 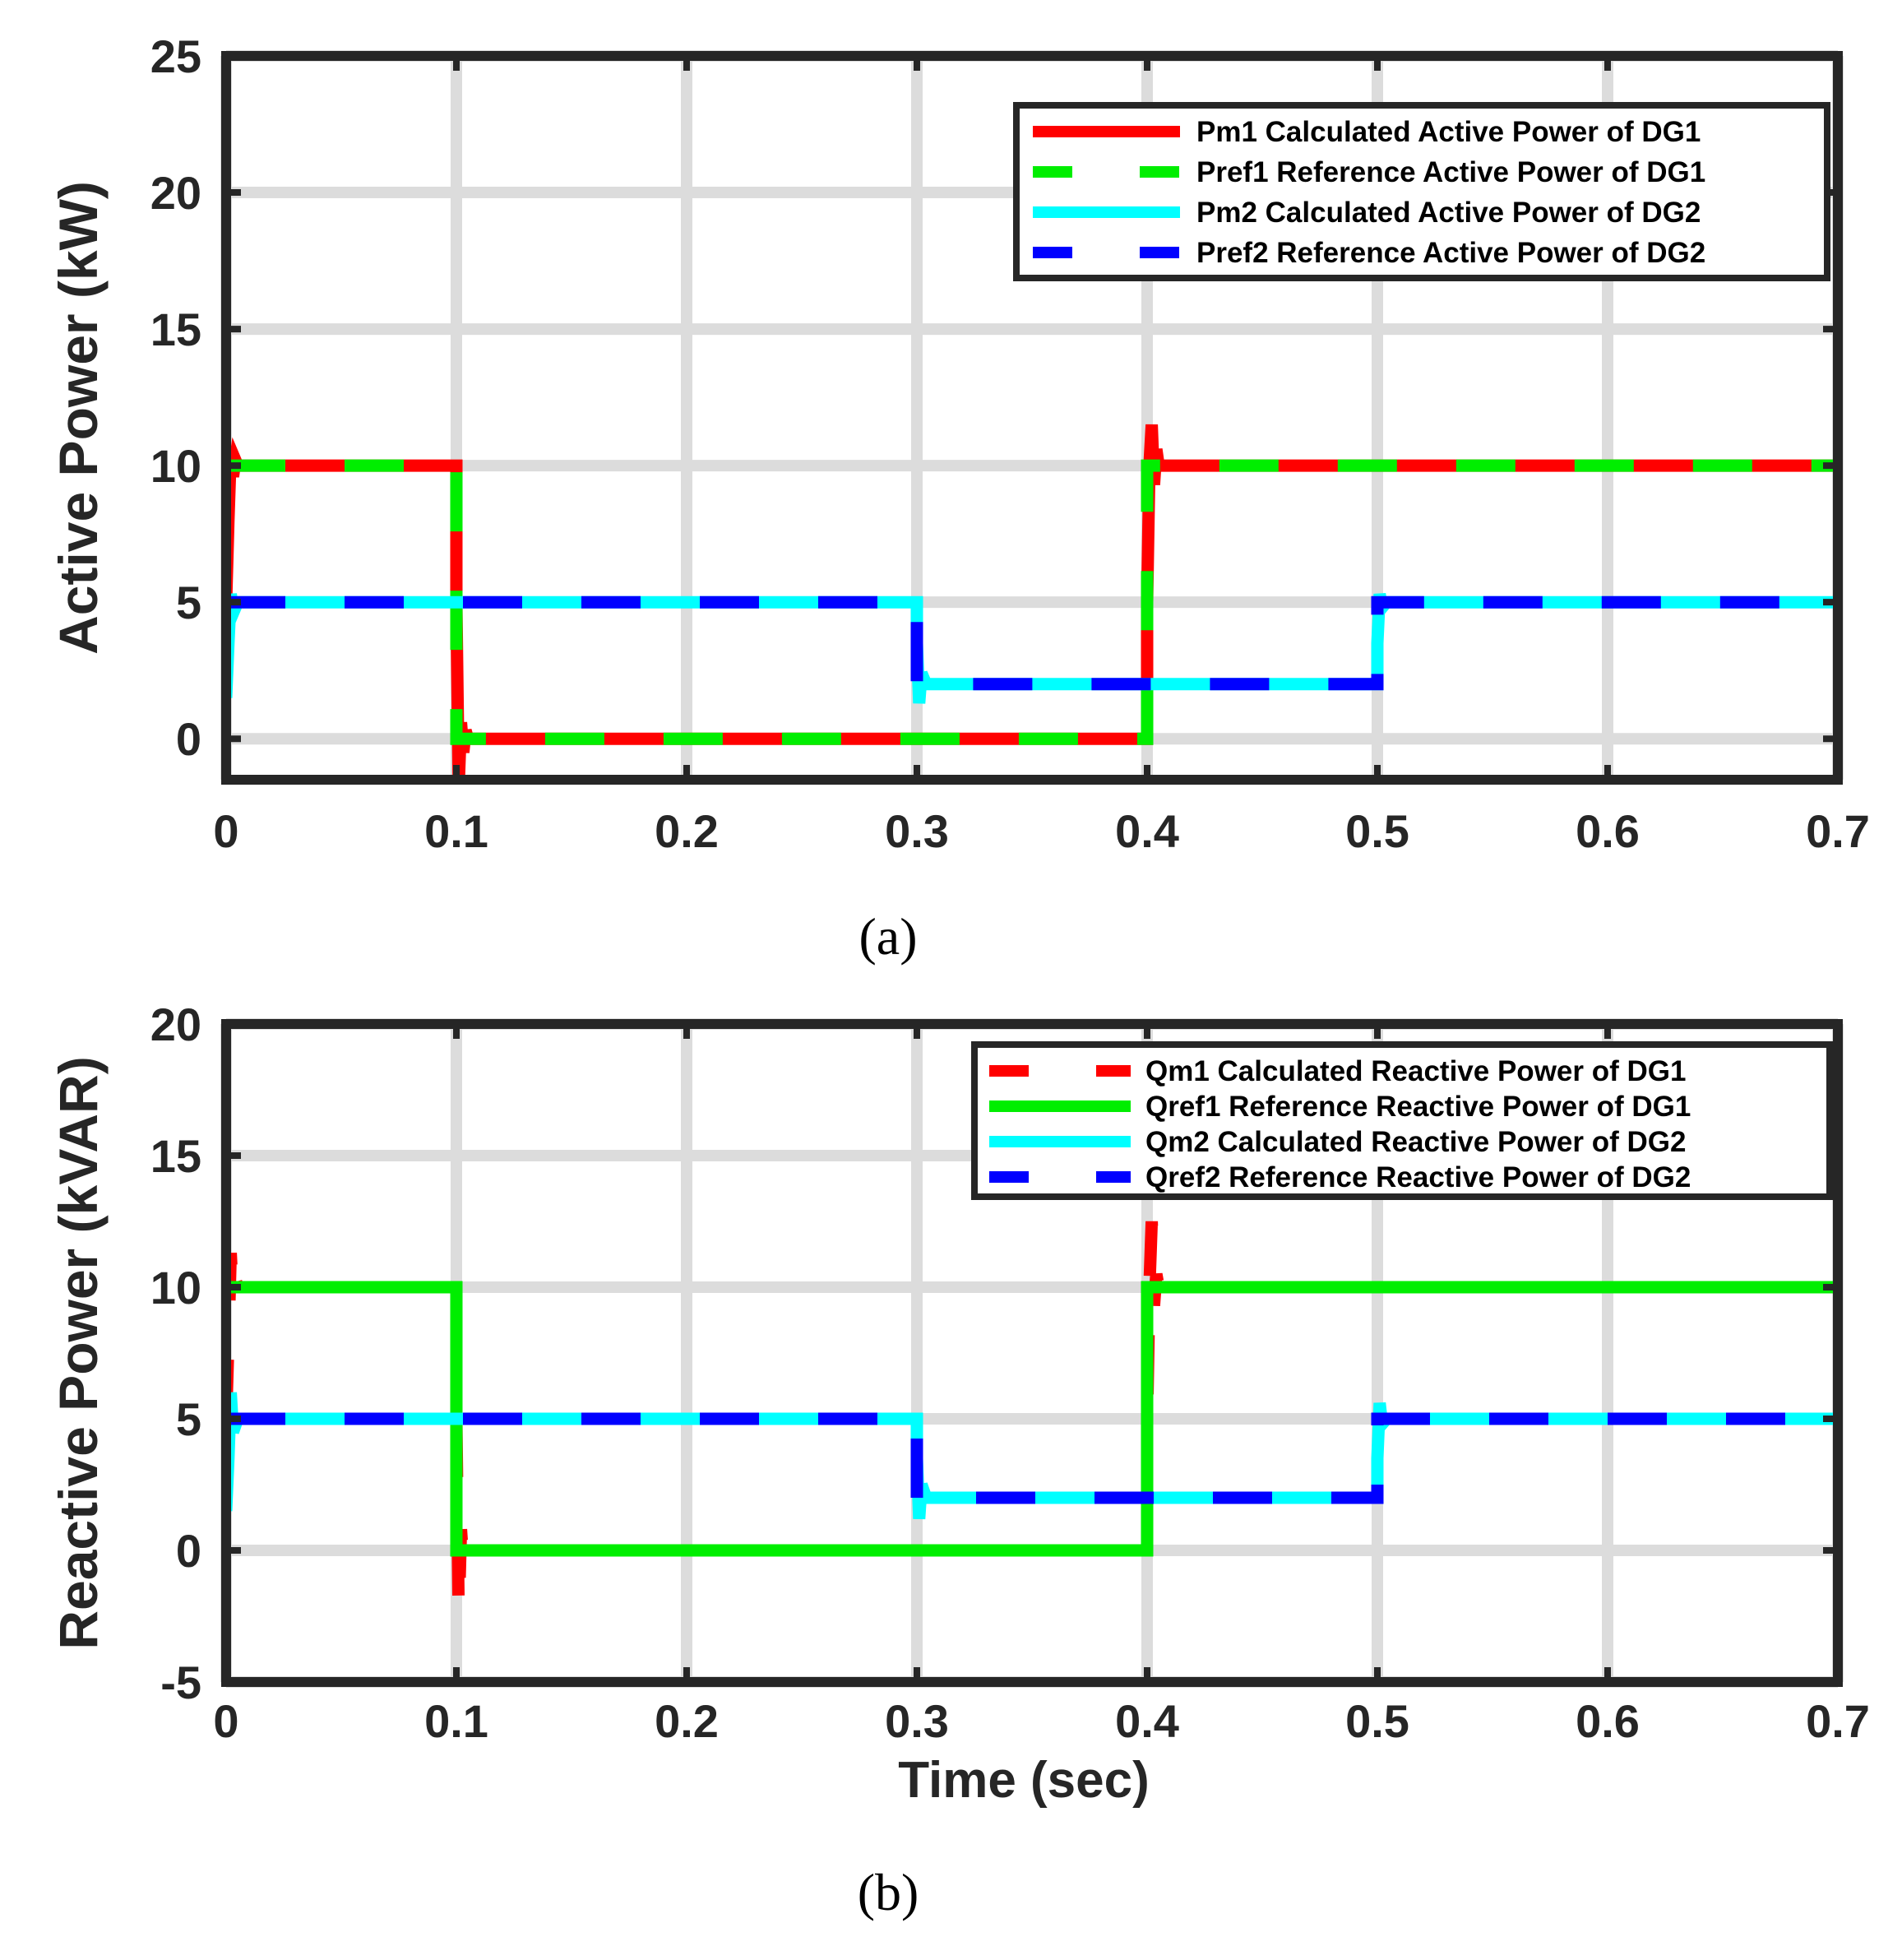 What do you see at coordinates (1448, 132) in the screenshot?
I see `legend-label-1: Pm1 Calculated Active Power of DG1` at bounding box center [1448, 132].